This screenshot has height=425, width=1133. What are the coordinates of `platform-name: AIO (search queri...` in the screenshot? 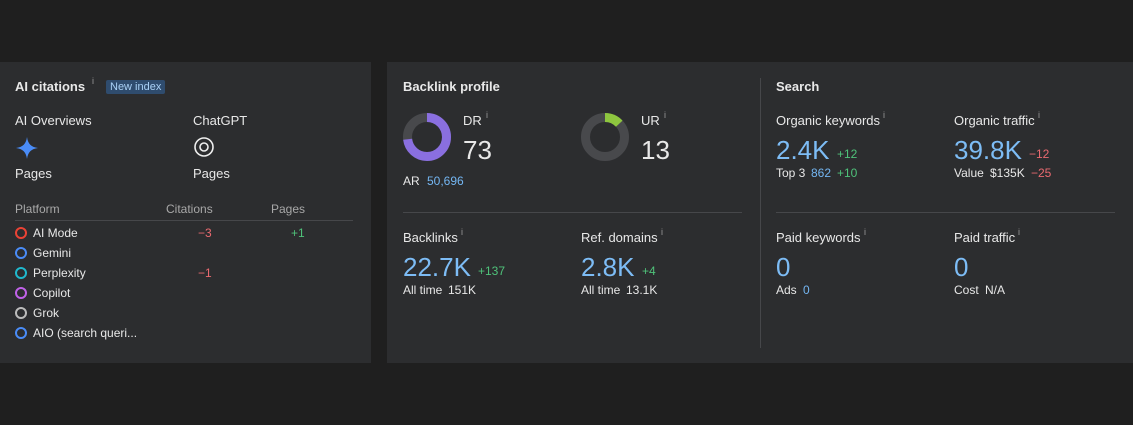 It's located at (85, 333).